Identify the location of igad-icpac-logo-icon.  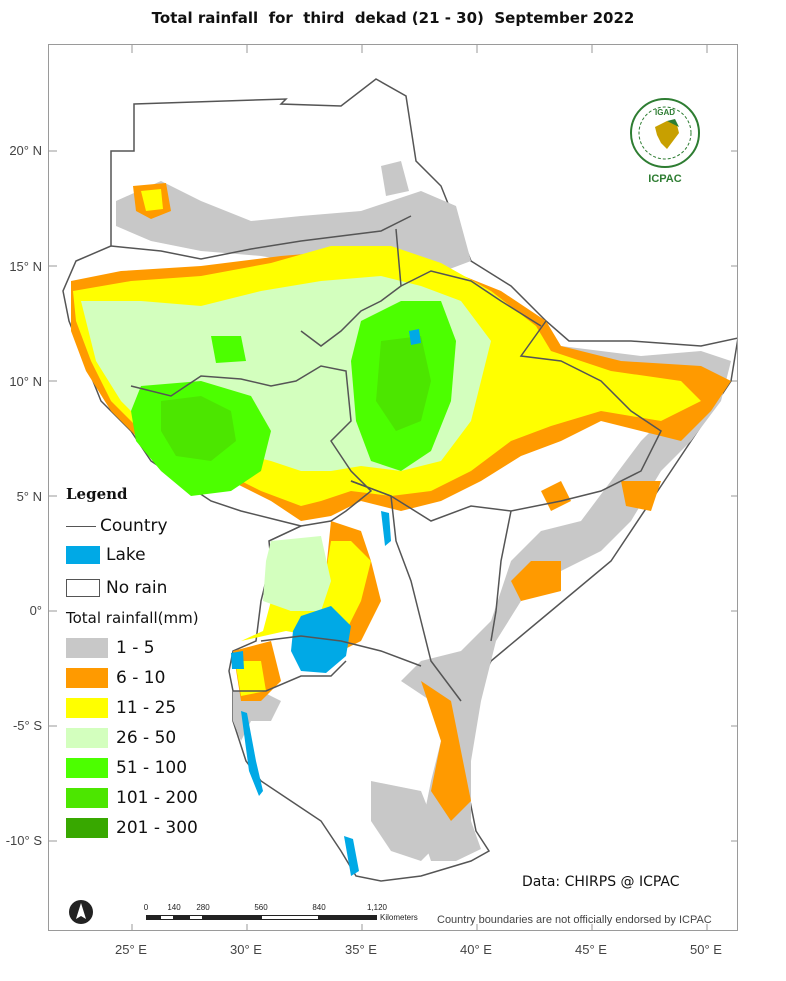
(665, 133).